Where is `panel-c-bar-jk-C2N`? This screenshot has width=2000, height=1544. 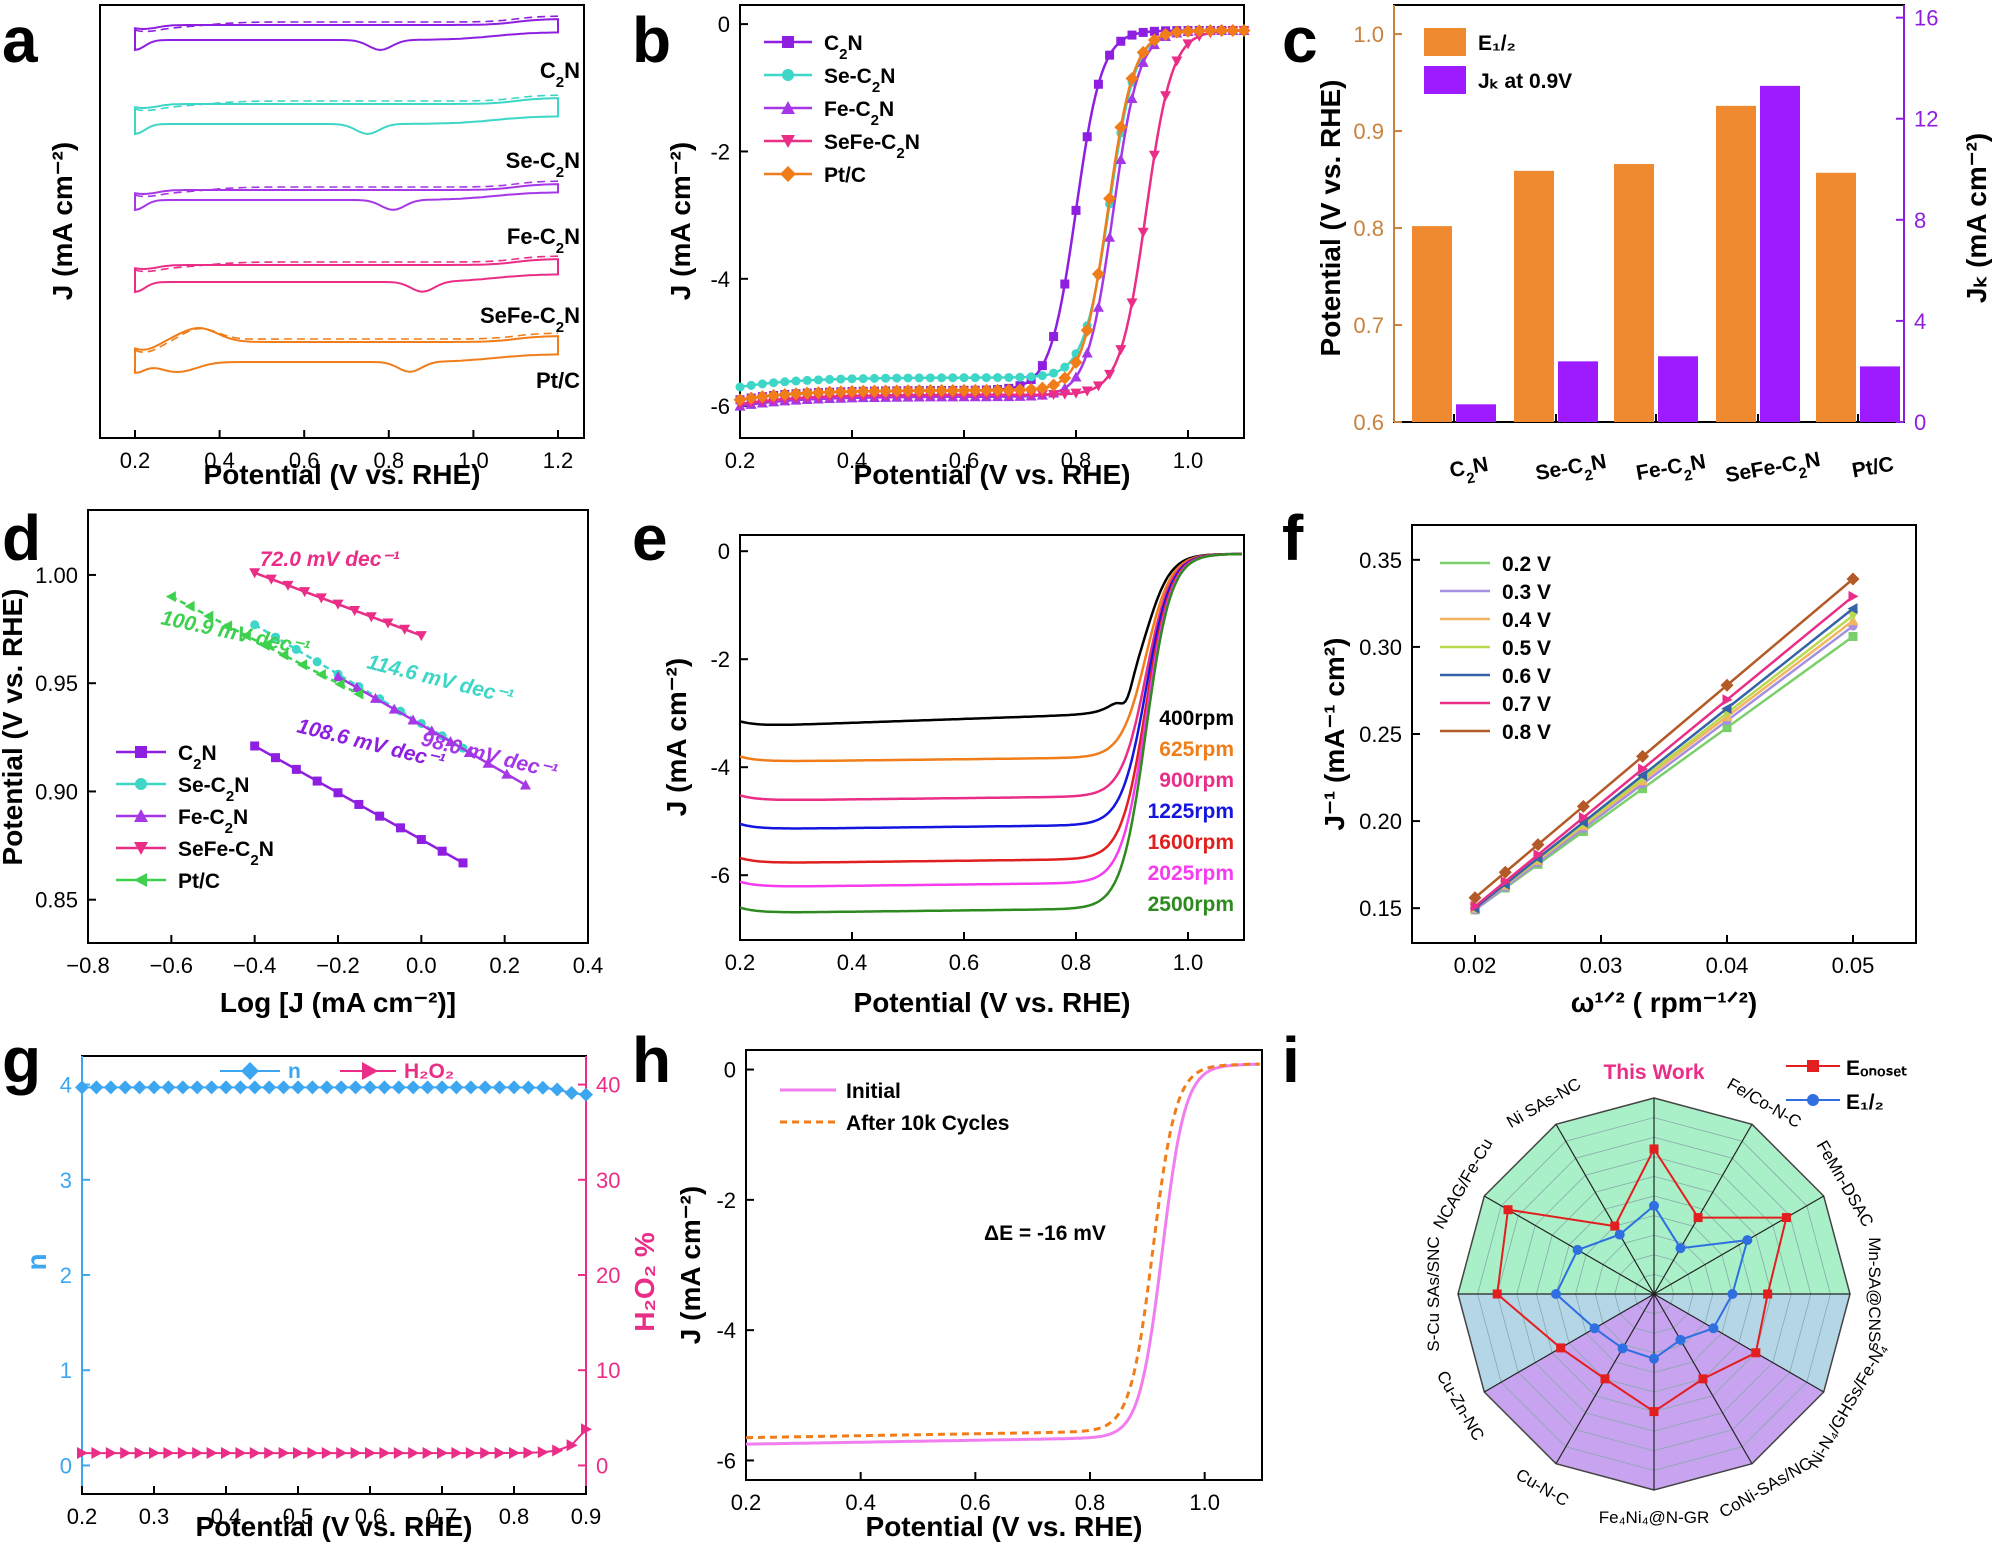
panel-c-bar-jk-C2N is located at coordinates (1476, 413).